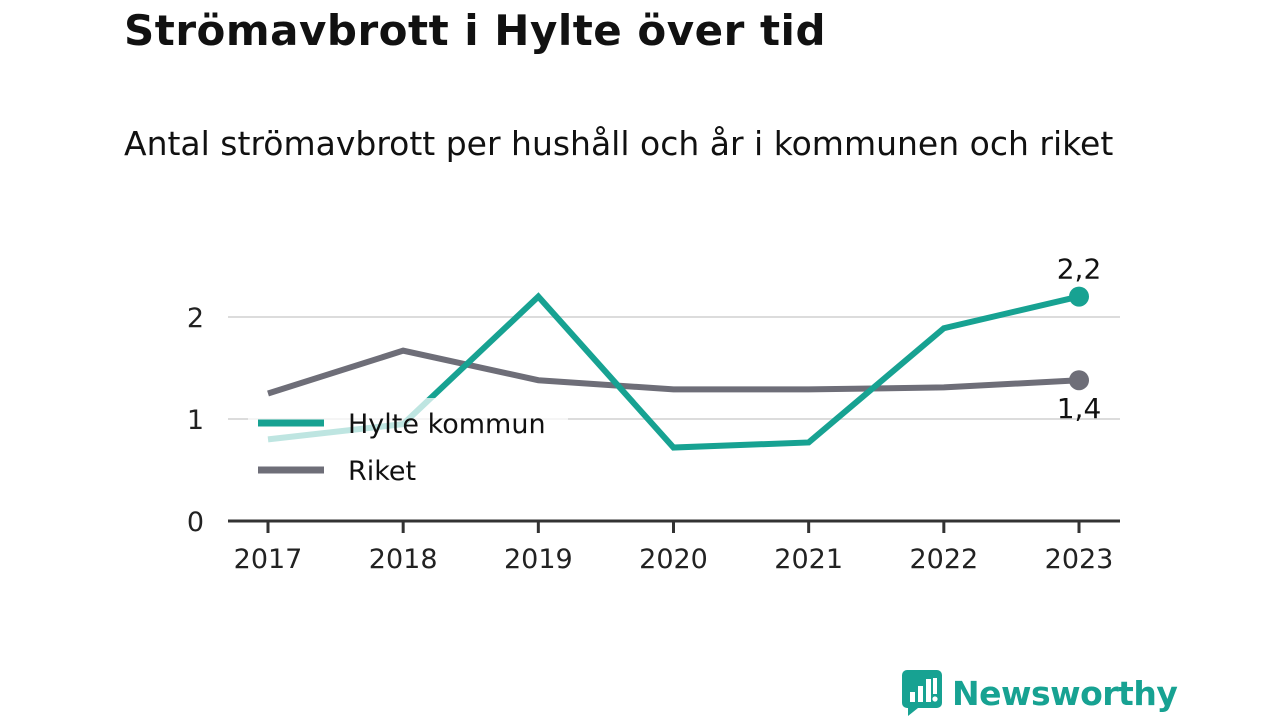  What do you see at coordinates (1079, 559) in the screenshot?
I see `x-tick-label: 2023` at bounding box center [1079, 559].